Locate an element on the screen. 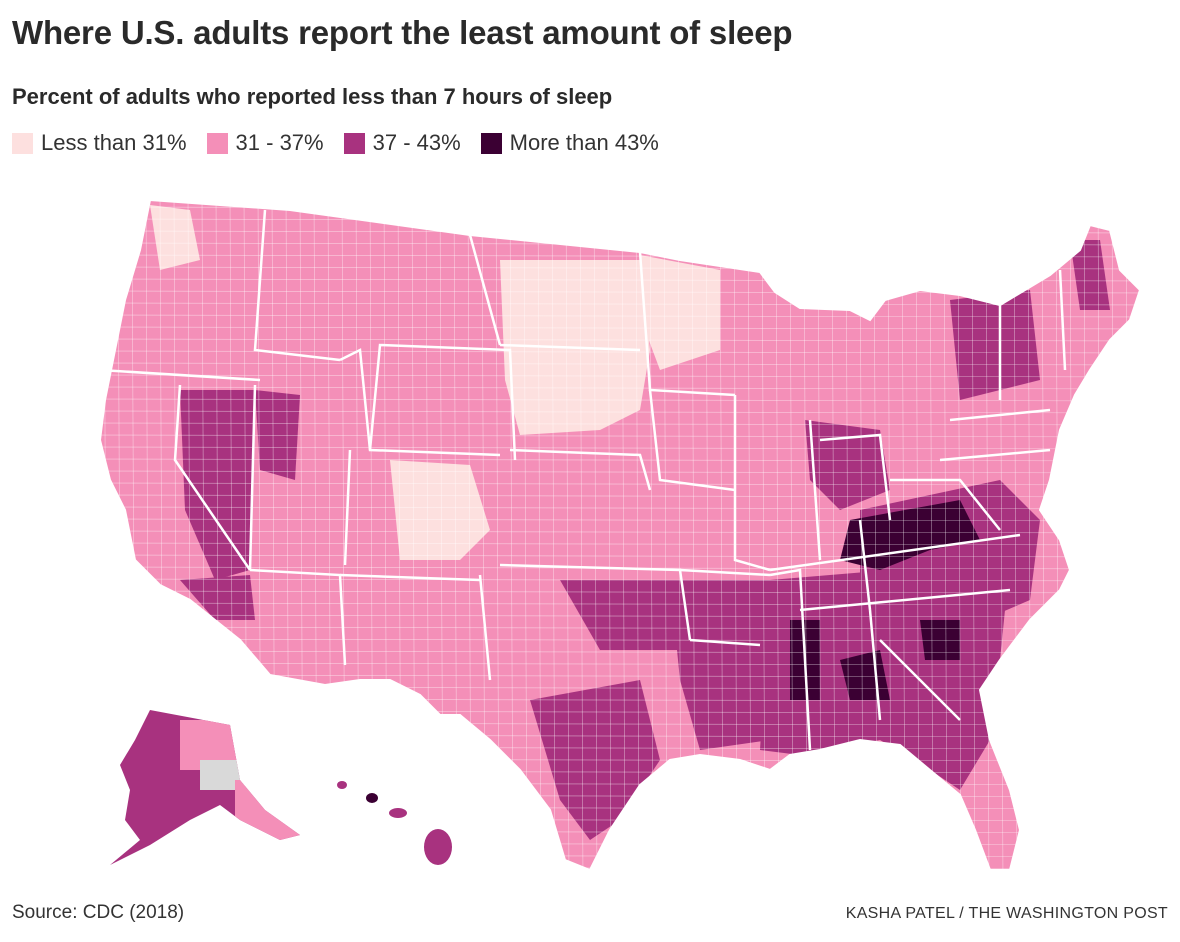  region-colorado-low is located at coordinates (440, 510).